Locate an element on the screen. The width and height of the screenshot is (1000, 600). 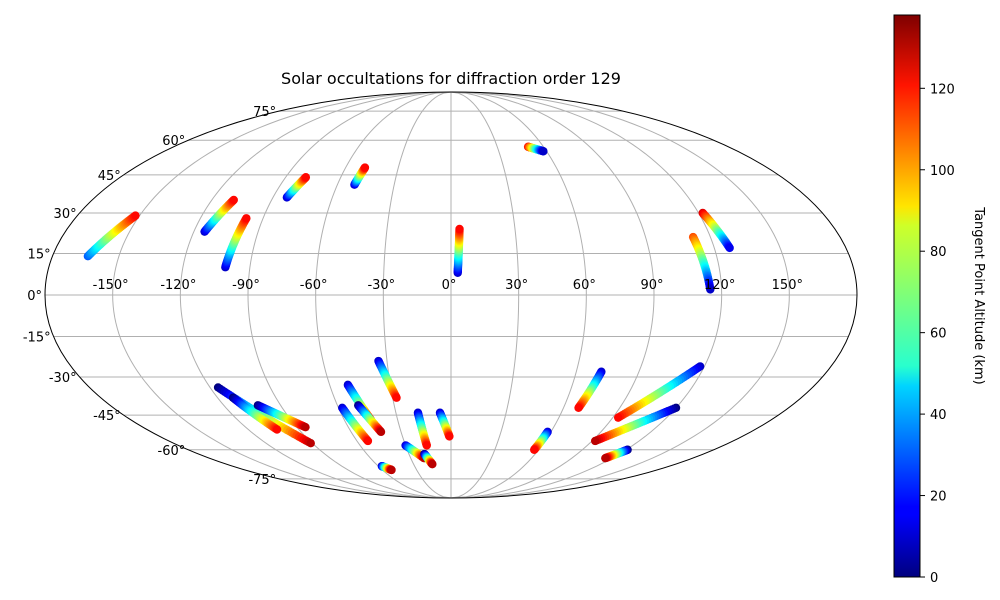
longitude-tick-label: 90° is located at coordinates (651, 285).